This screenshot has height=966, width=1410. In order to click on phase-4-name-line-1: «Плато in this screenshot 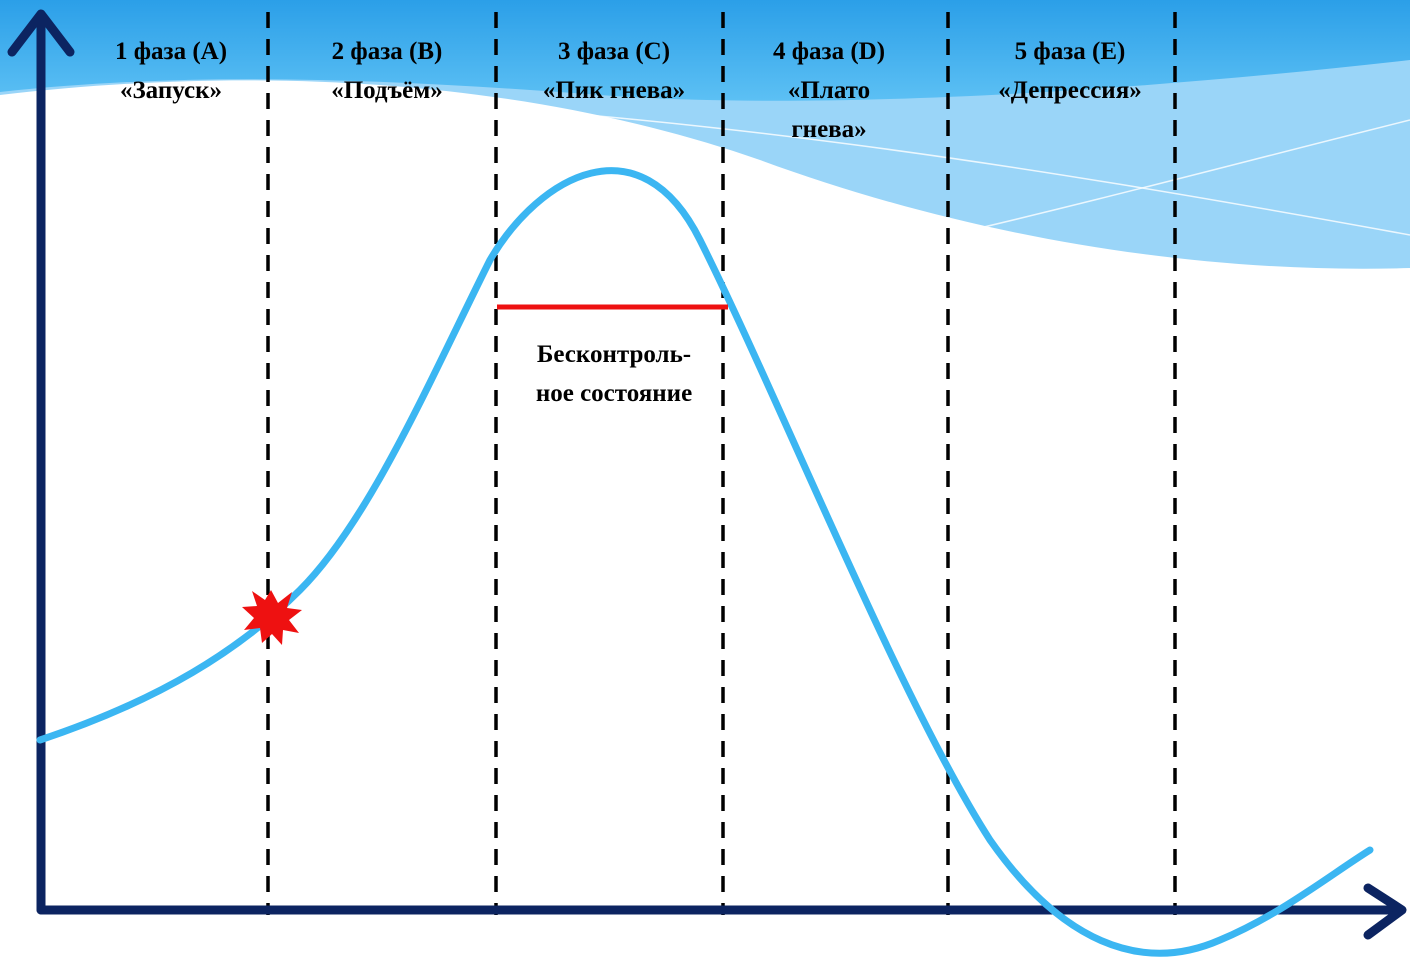, I will do `click(829, 90)`.